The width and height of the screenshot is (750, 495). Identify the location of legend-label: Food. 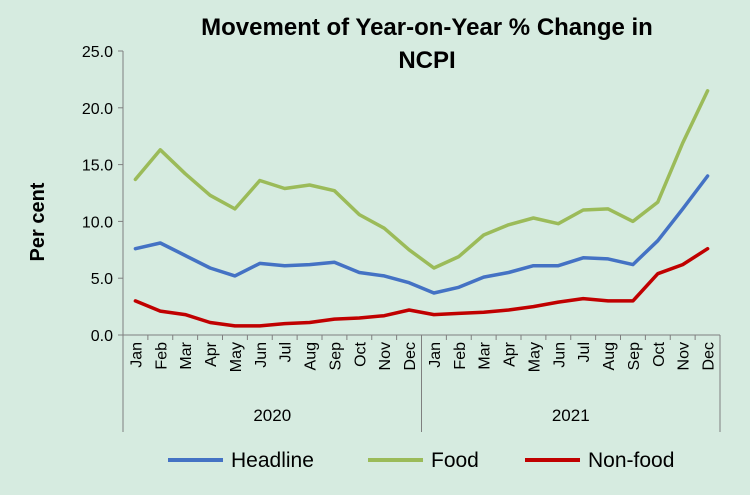
(455, 460).